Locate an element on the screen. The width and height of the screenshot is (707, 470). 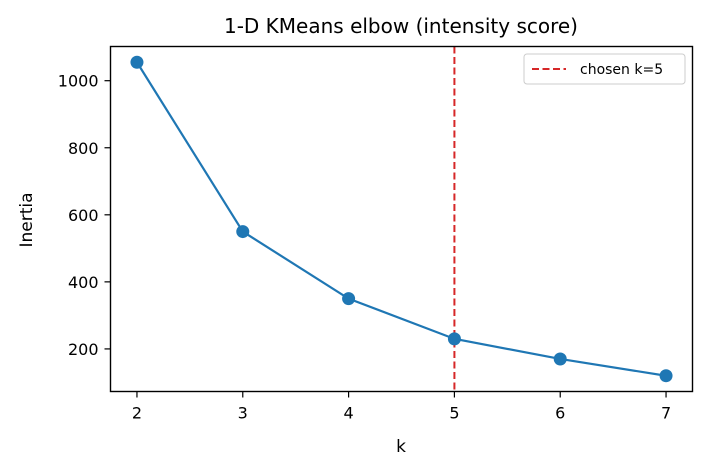
x-tick-label: 2 is located at coordinates (137, 413).